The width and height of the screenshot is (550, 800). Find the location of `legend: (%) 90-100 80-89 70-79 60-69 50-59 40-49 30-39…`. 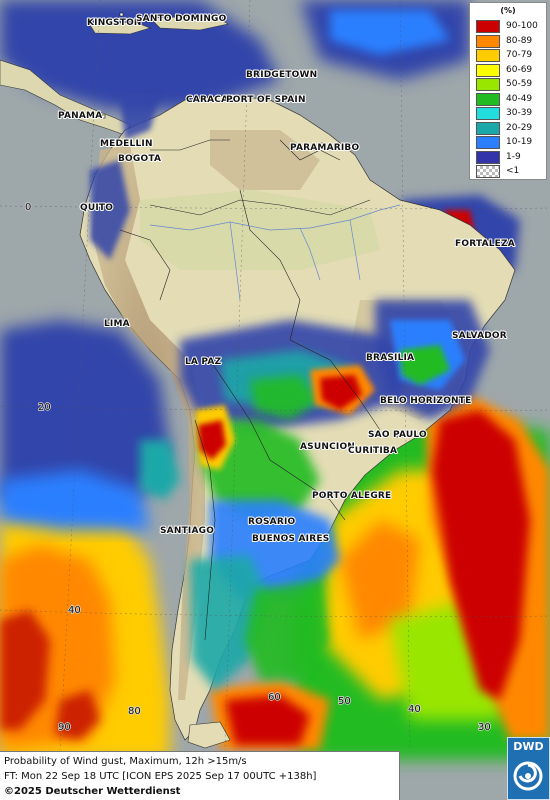

legend: (%) 90-100 80-89 70-79 60-69 50-59 40-49 30-39… is located at coordinates (508, 91).